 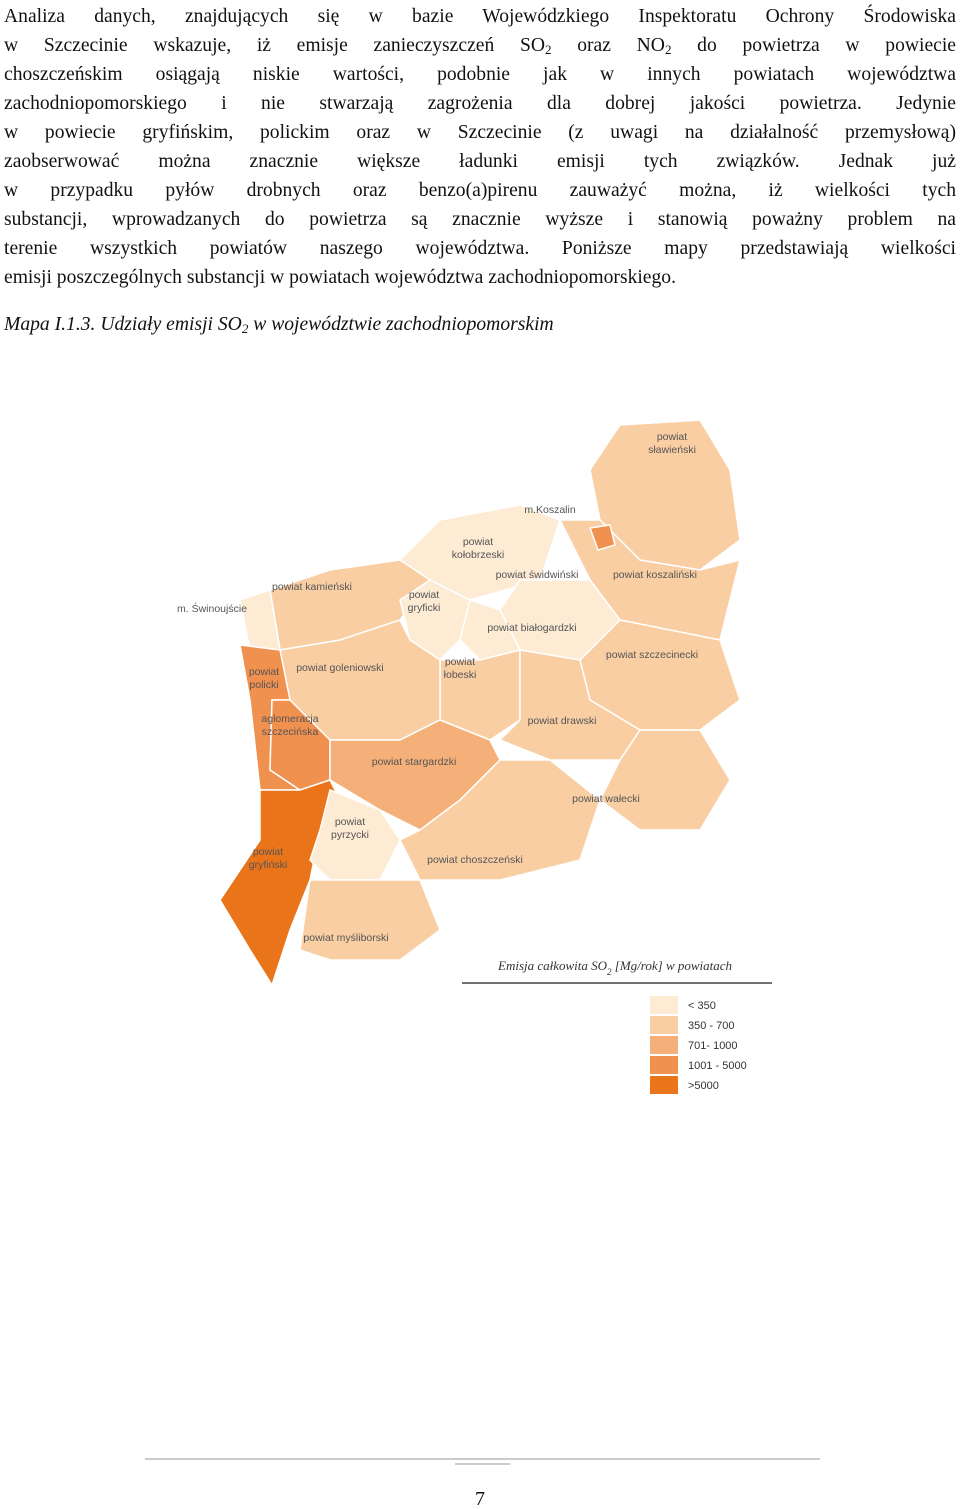 I want to click on label-line: m.Koszalin, so click(x=550, y=510).